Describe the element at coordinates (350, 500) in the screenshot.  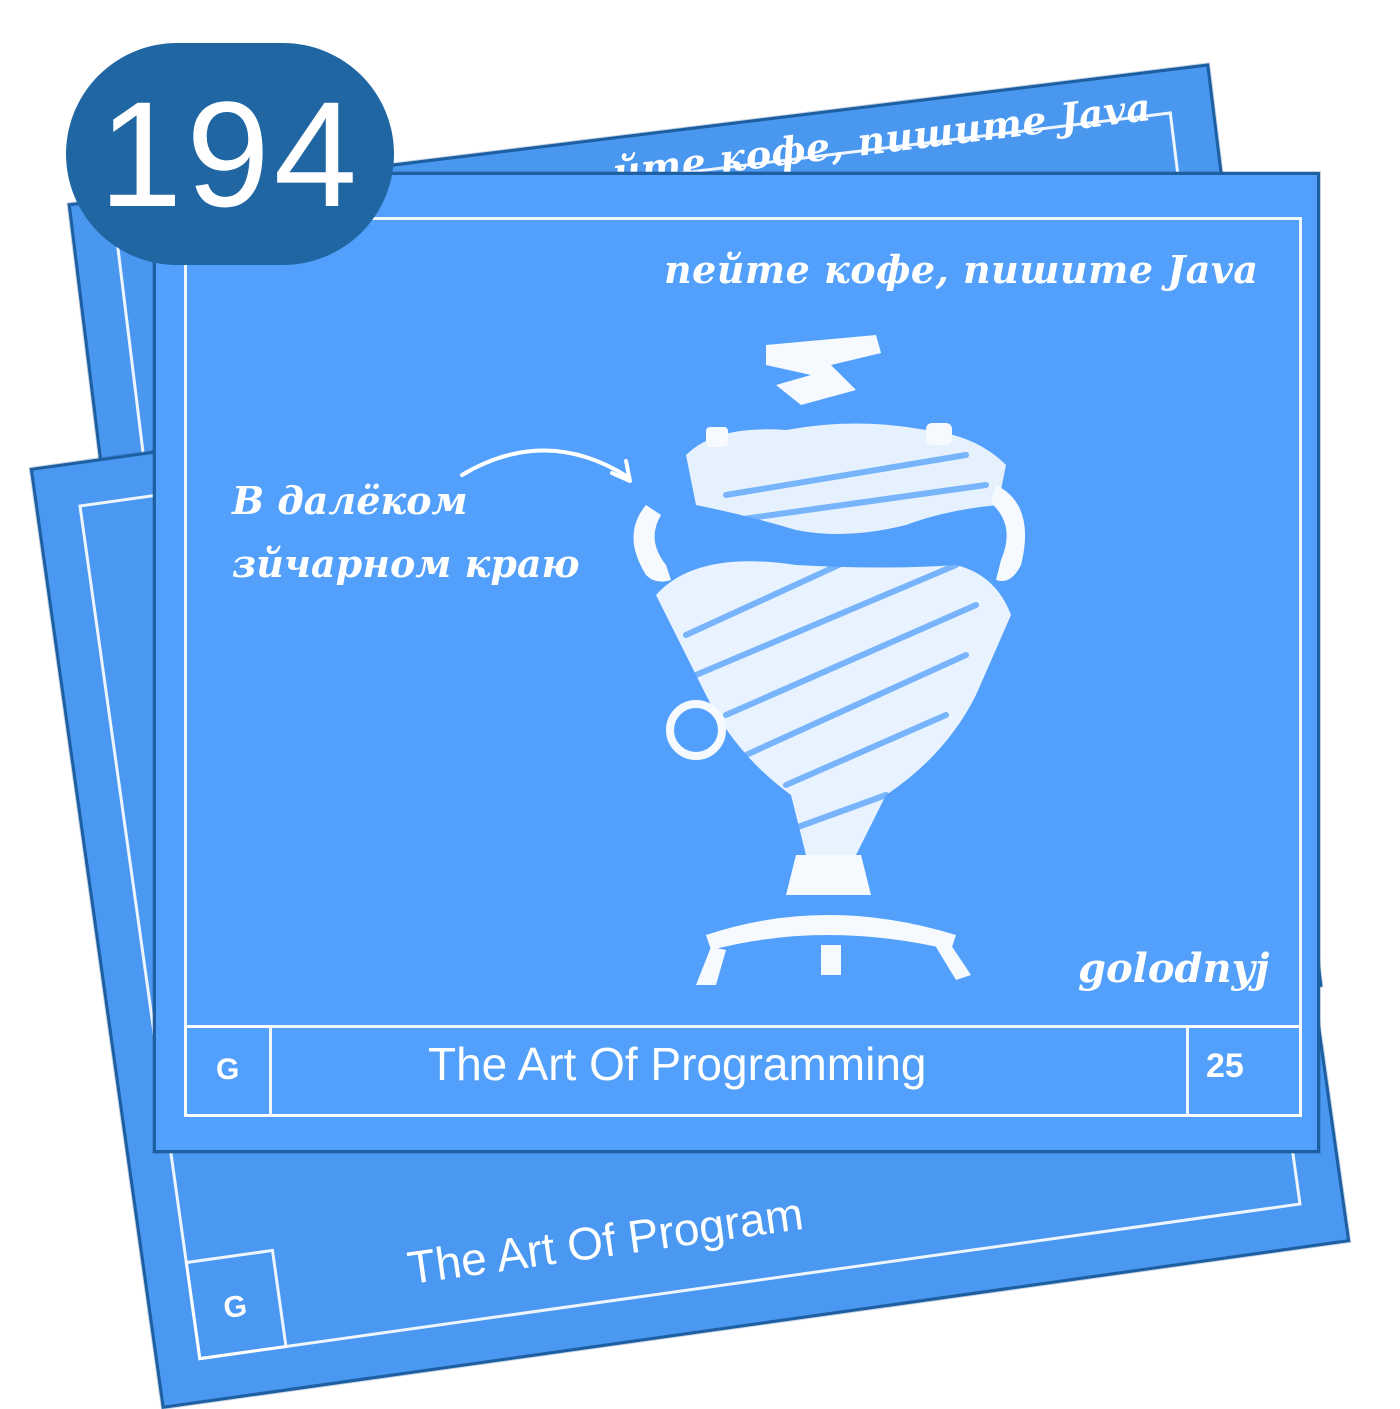
I see `caption-line-1: В далёком` at that location.